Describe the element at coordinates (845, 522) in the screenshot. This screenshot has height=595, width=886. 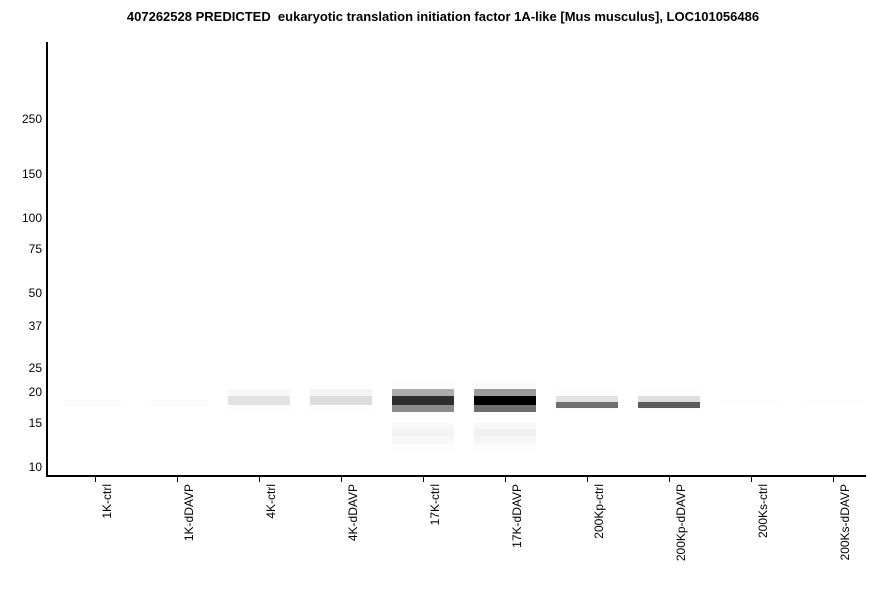
I see `x-axis-tick-label: 200Ks-dDAVP` at that location.